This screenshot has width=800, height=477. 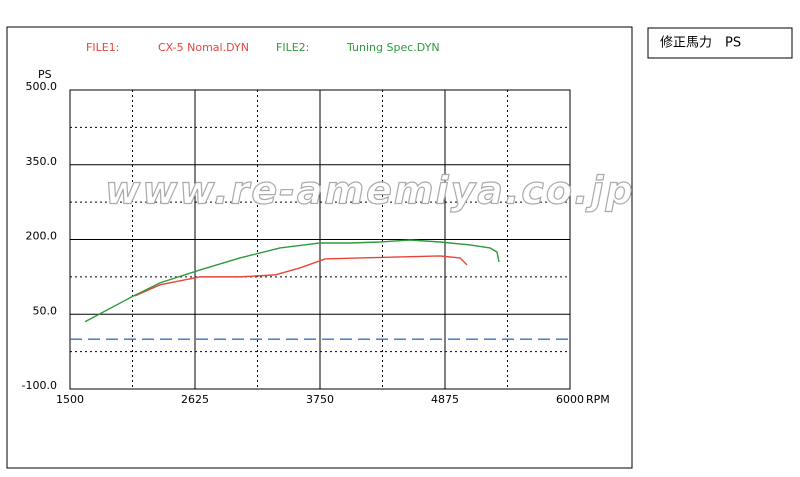 What do you see at coordinates (195, 399) in the screenshot?
I see `x-tick-label: 2625` at bounding box center [195, 399].